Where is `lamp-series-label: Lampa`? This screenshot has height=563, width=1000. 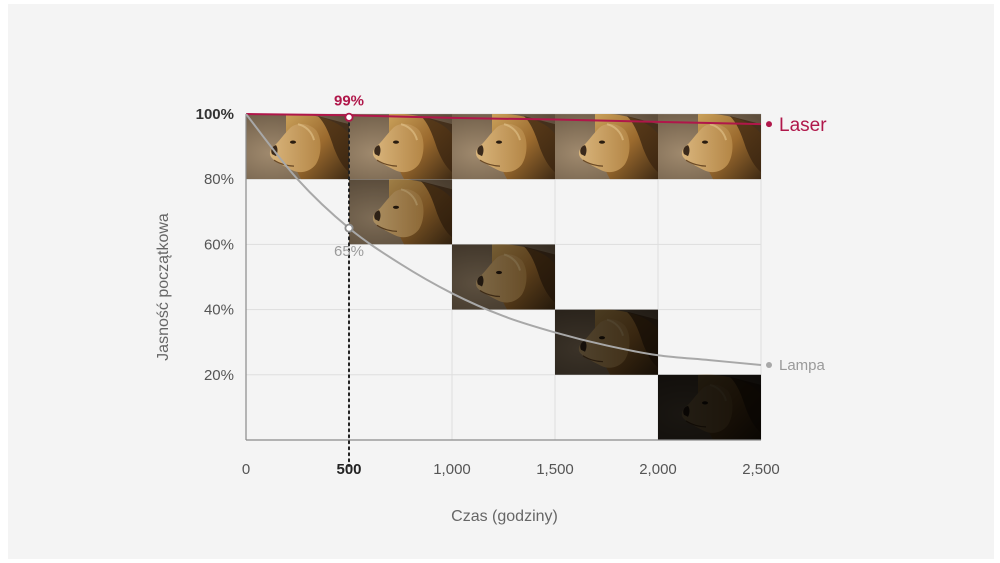 lamp-series-label: Lampa is located at coordinates (802, 365).